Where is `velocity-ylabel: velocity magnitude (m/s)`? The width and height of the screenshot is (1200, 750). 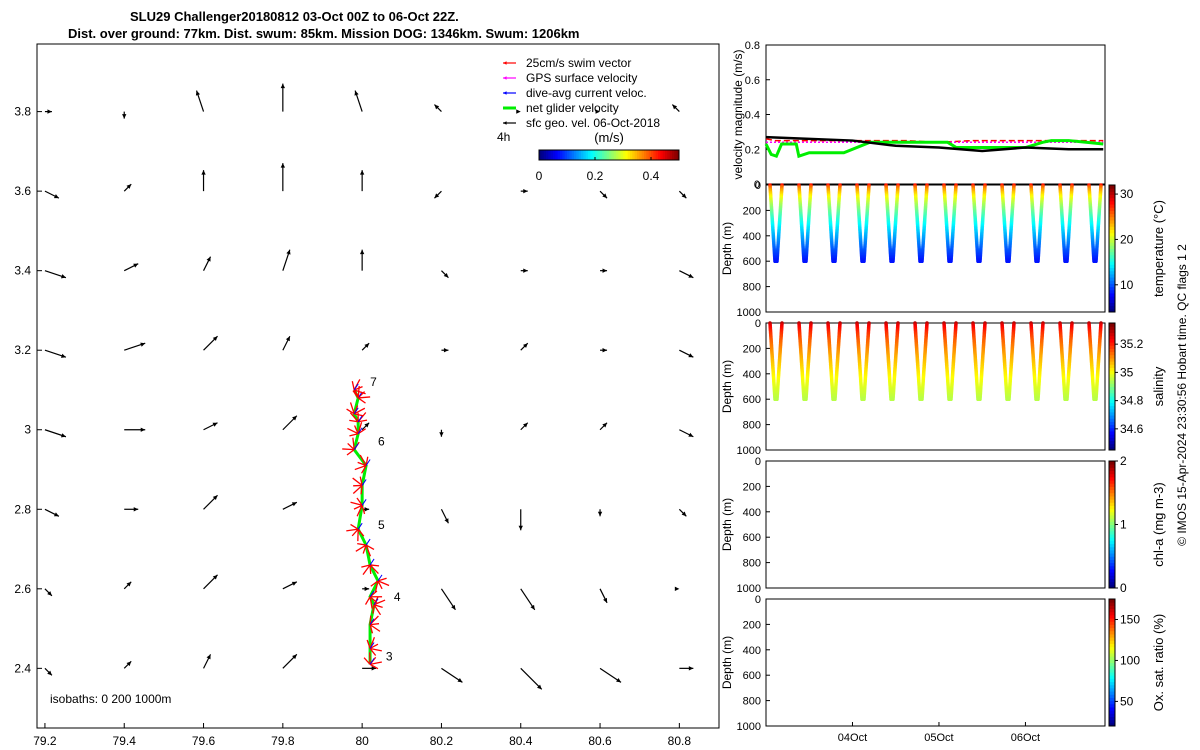
velocity-ylabel: velocity magnitude (m/s) is located at coordinates (738, 114).